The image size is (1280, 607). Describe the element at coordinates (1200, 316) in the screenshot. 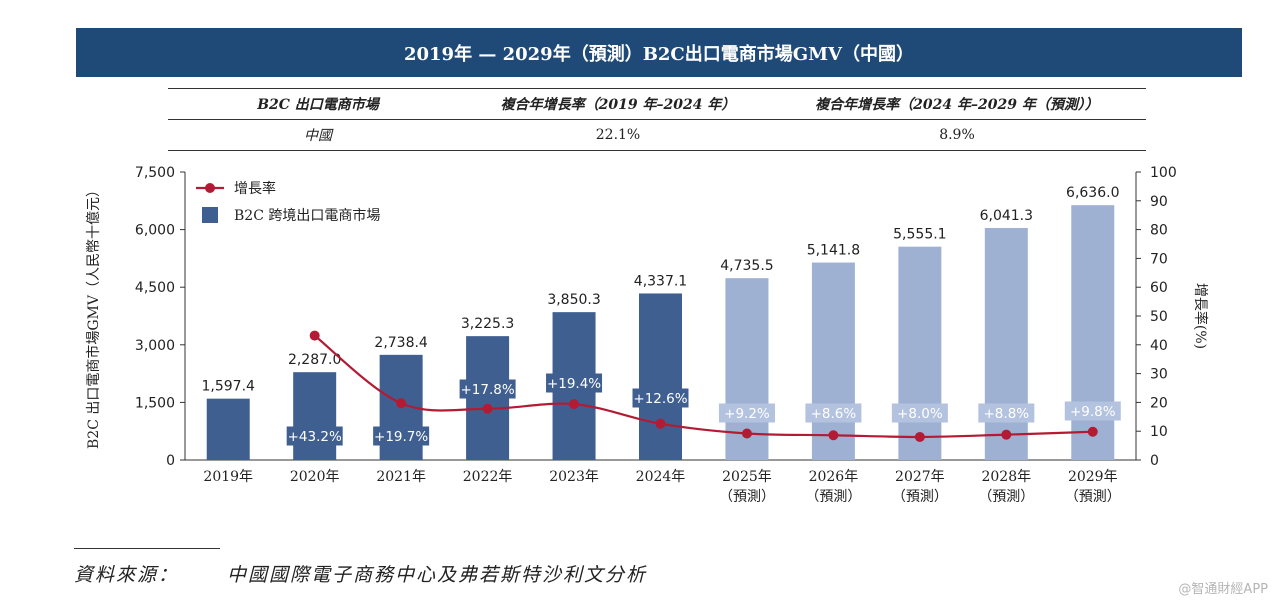

I see `right-axis-title: 增長率(%)` at that location.